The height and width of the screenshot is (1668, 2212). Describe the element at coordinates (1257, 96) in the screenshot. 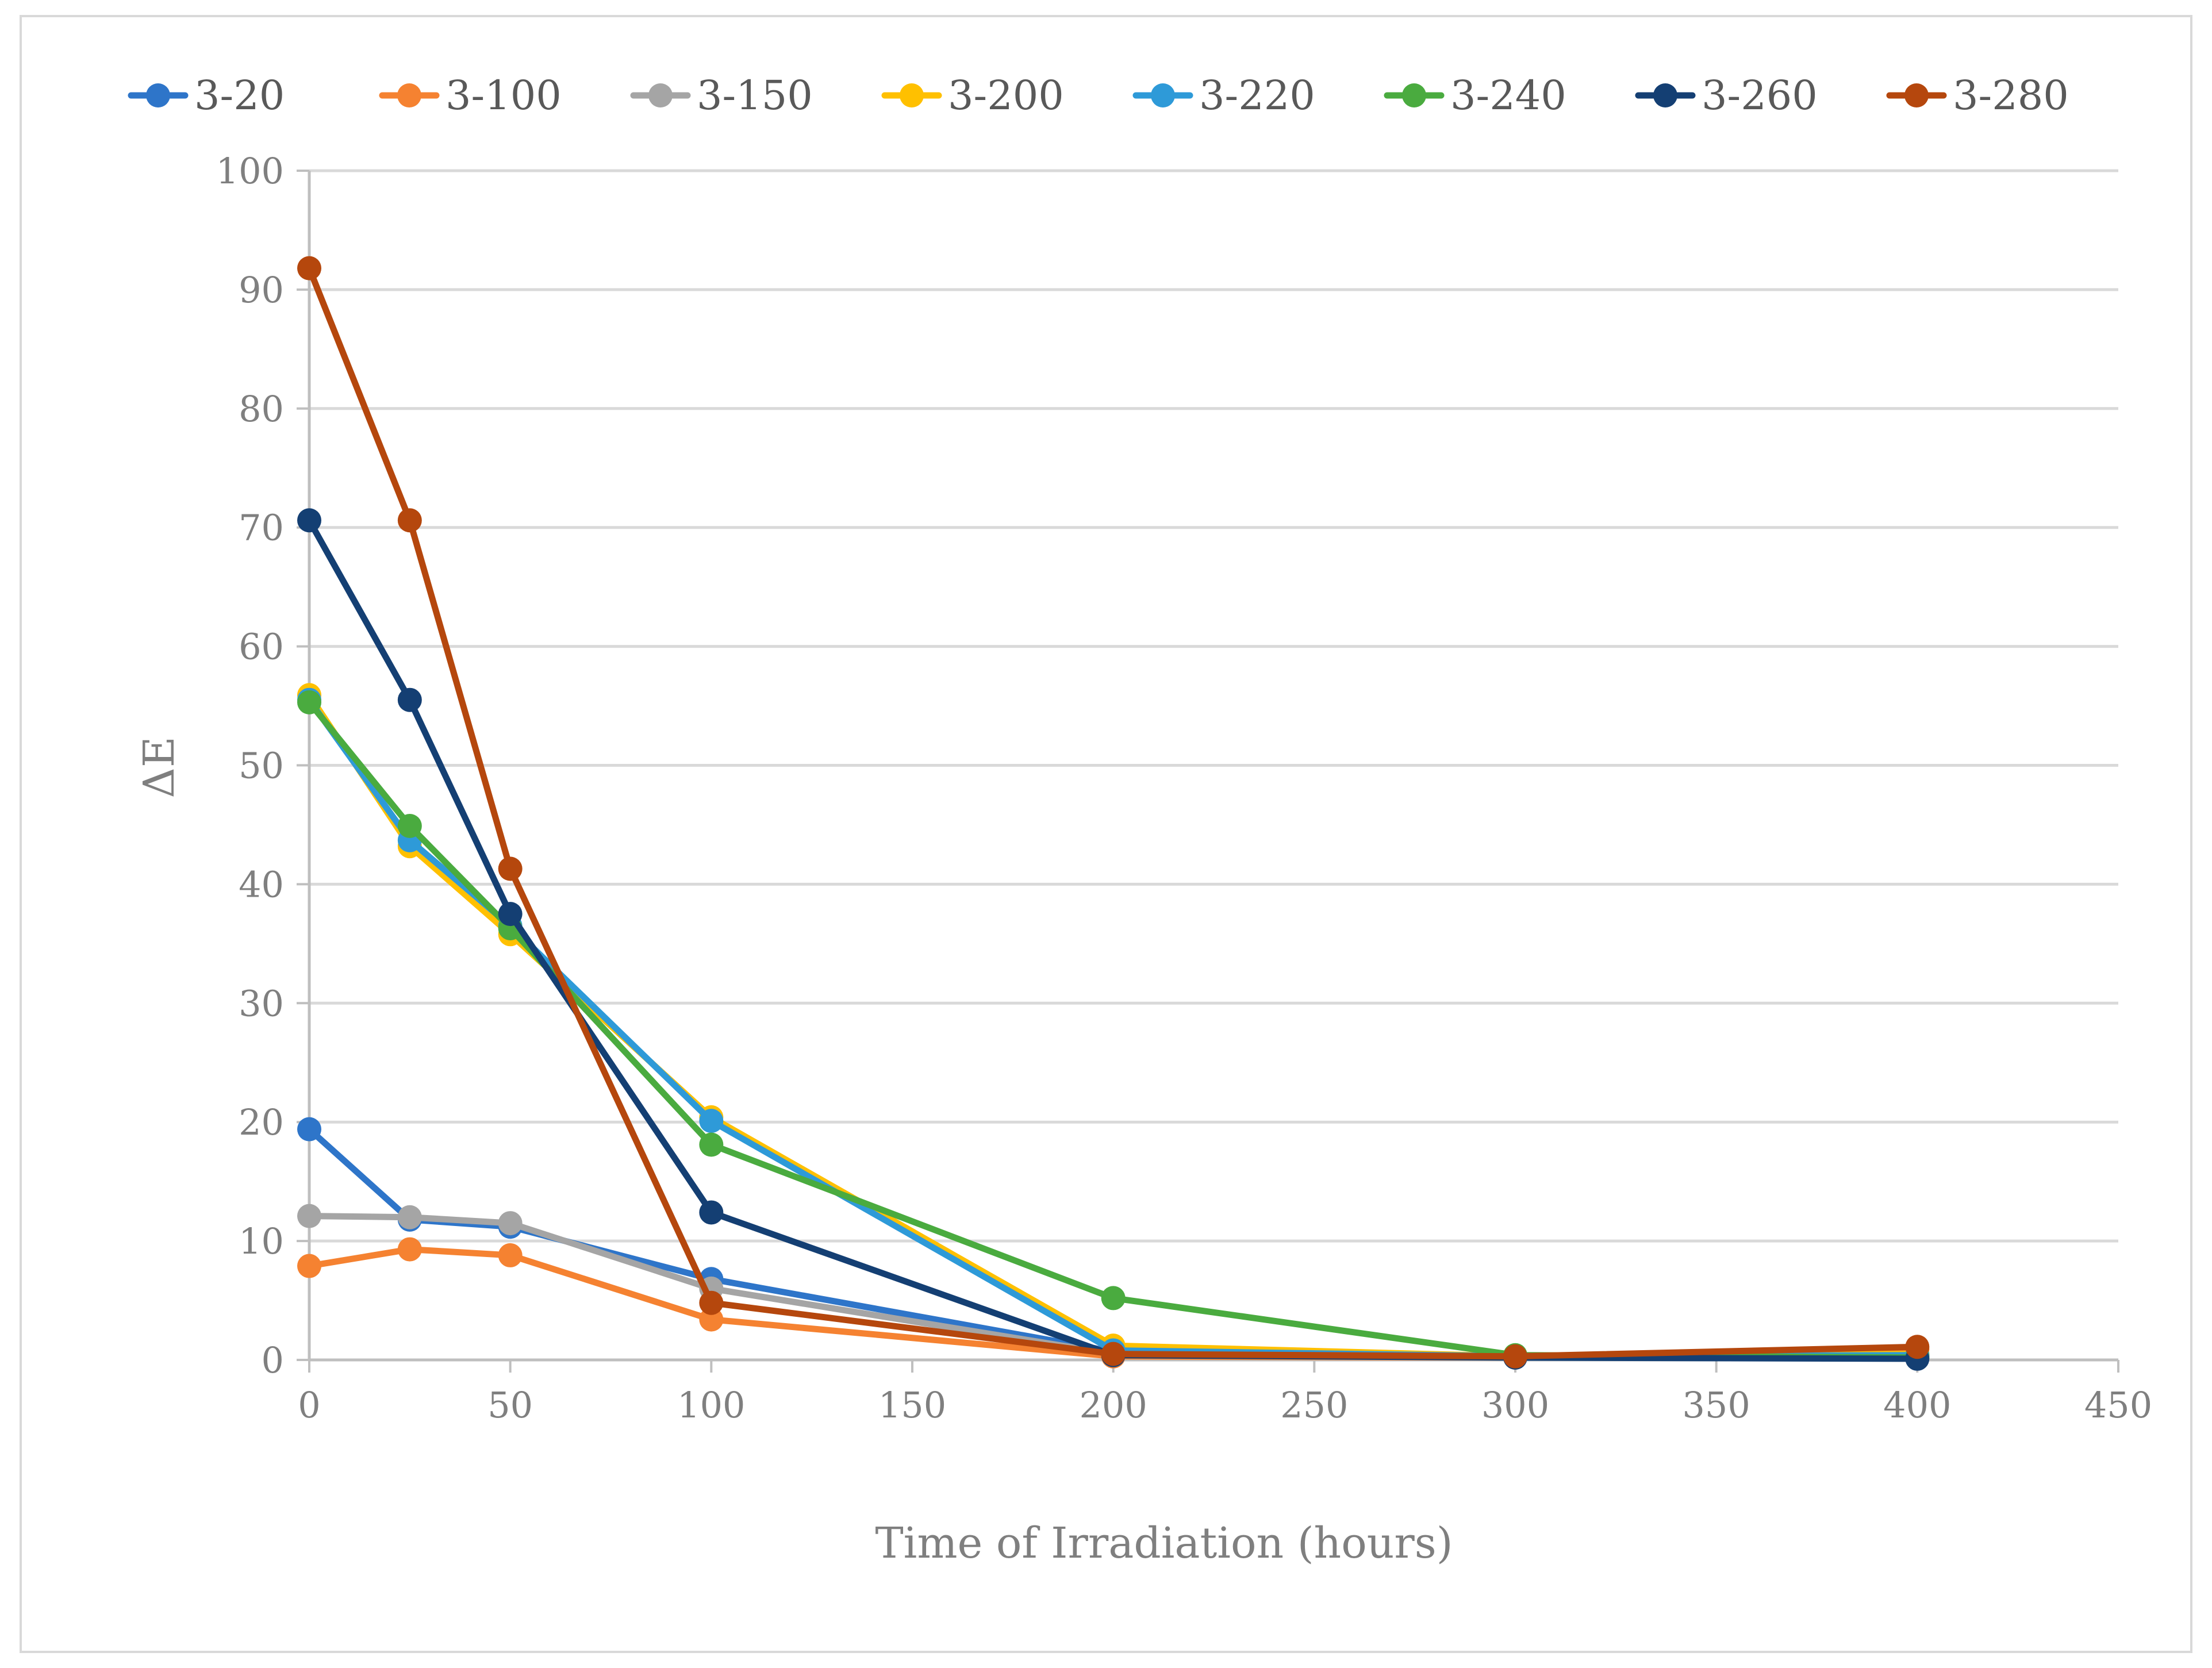

I see `legend-label: 3-220` at that location.